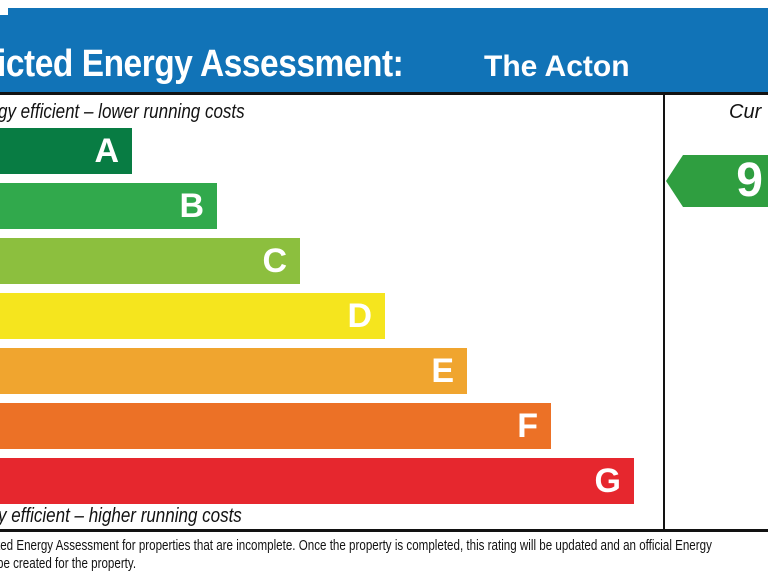 The height and width of the screenshot is (576, 768). What do you see at coordinates (664, 312) in the screenshot?
I see `panel-divider` at bounding box center [664, 312].